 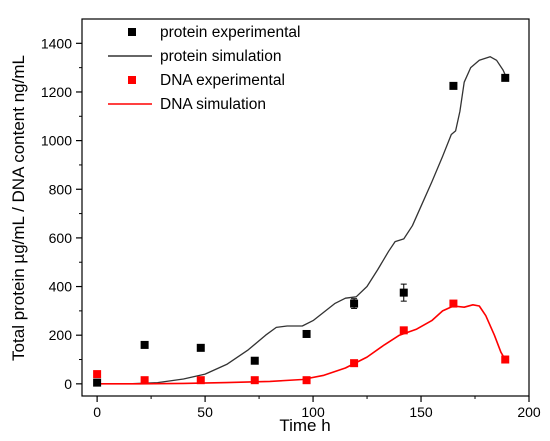 What do you see at coordinates (56, 92) in the screenshot?
I see `y-tick-label: 1200` at bounding box center [56, 92].